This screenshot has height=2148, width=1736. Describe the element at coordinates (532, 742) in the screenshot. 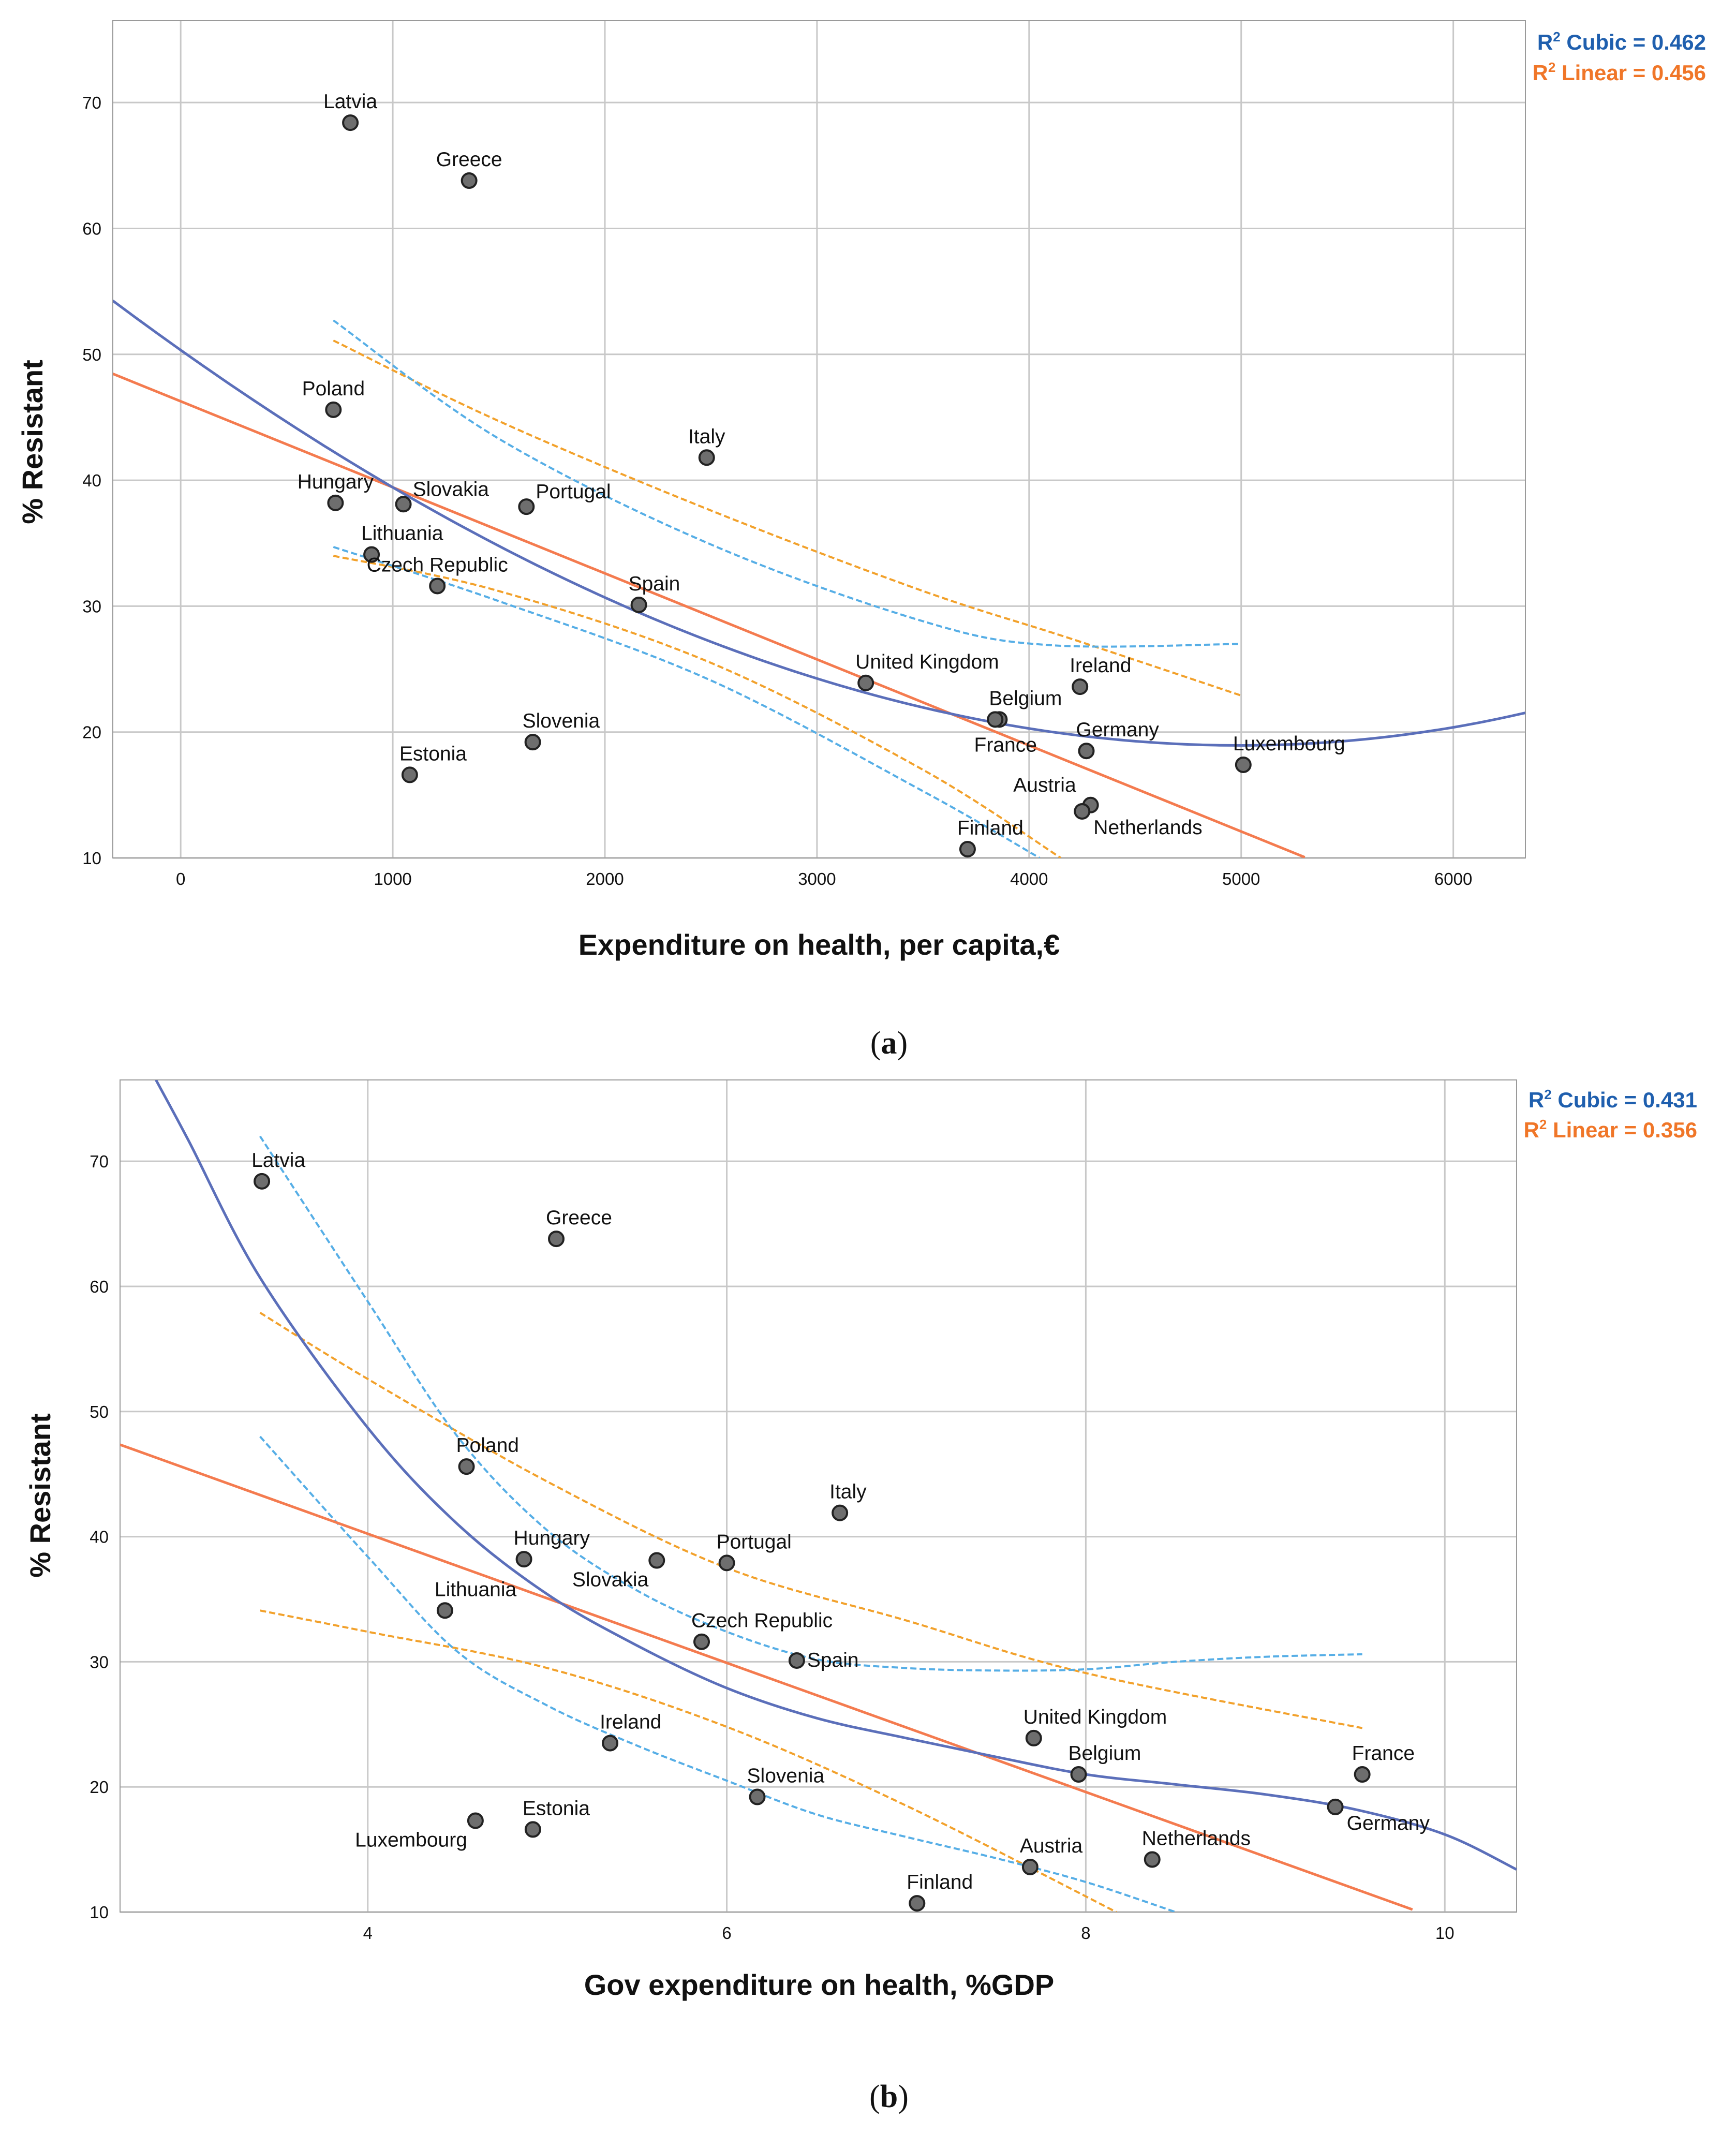

I see `a-point-slovenia` at that location.